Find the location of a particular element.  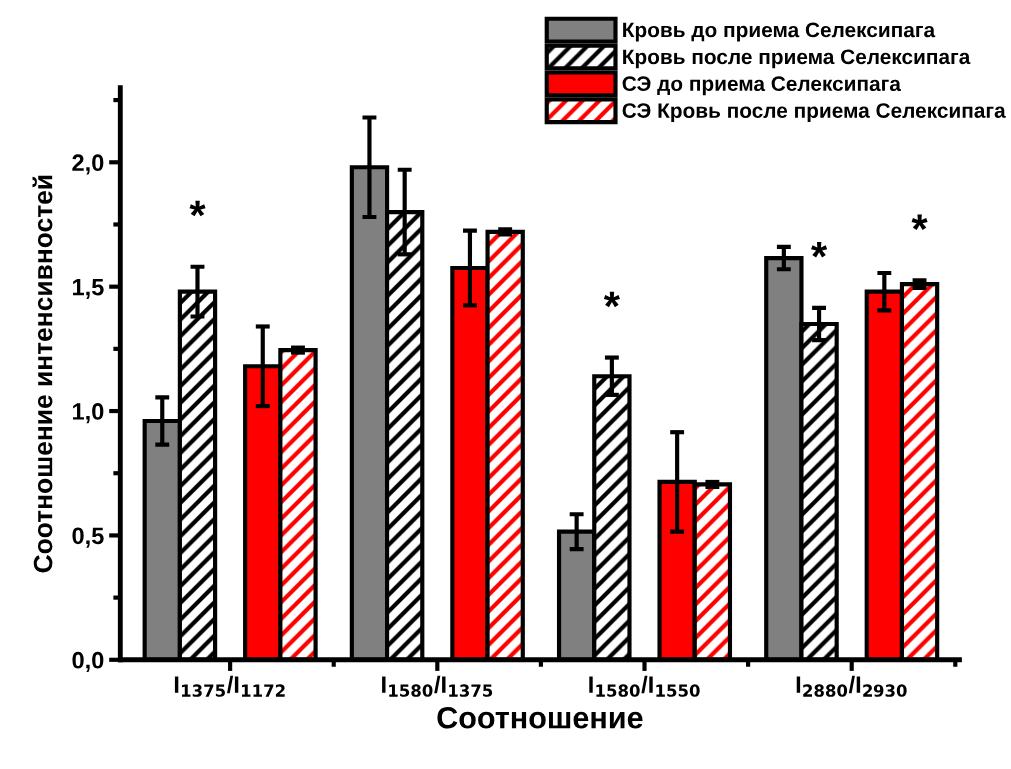

legend-label: Кровь после приема Селексипага is located at coordinates (797, 59).